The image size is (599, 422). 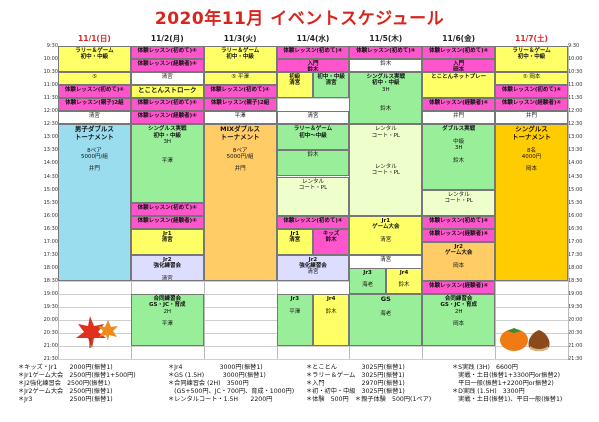 I want to click on legend-line: ＊ラリー＆ゲーム 3025円(振替1), so click(x=355, y=375).